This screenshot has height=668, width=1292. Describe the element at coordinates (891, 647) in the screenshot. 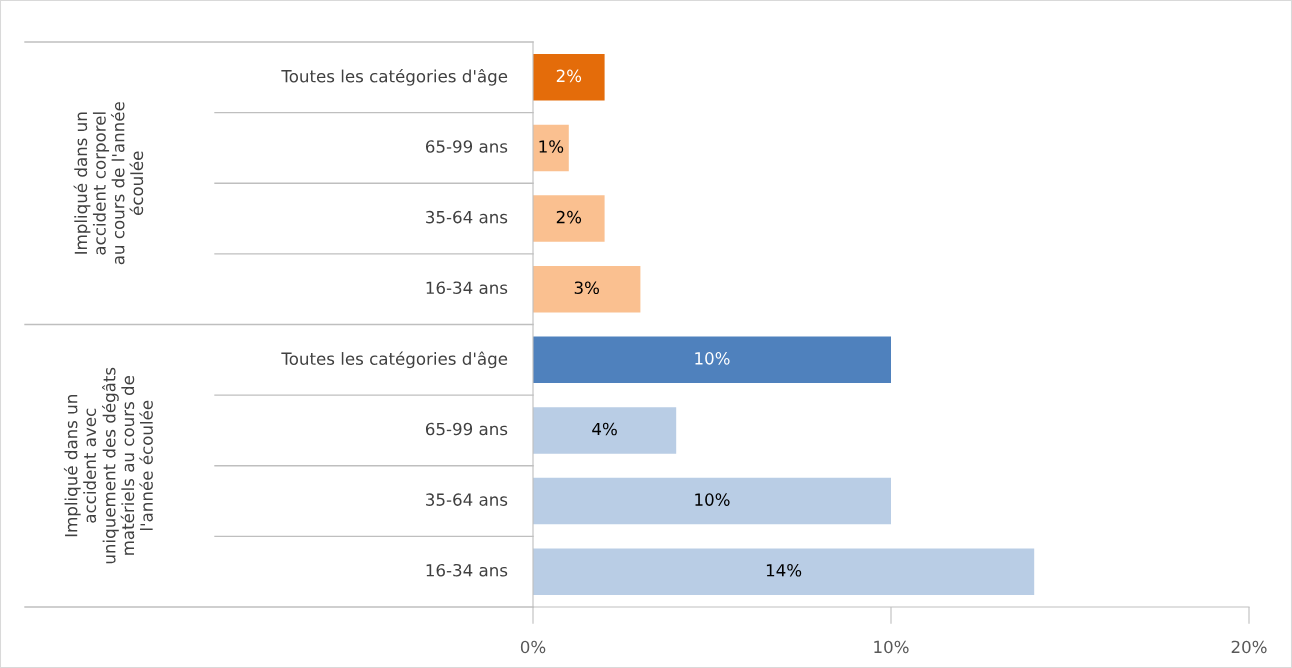

I see `x-tick-label: 10%` at that location.